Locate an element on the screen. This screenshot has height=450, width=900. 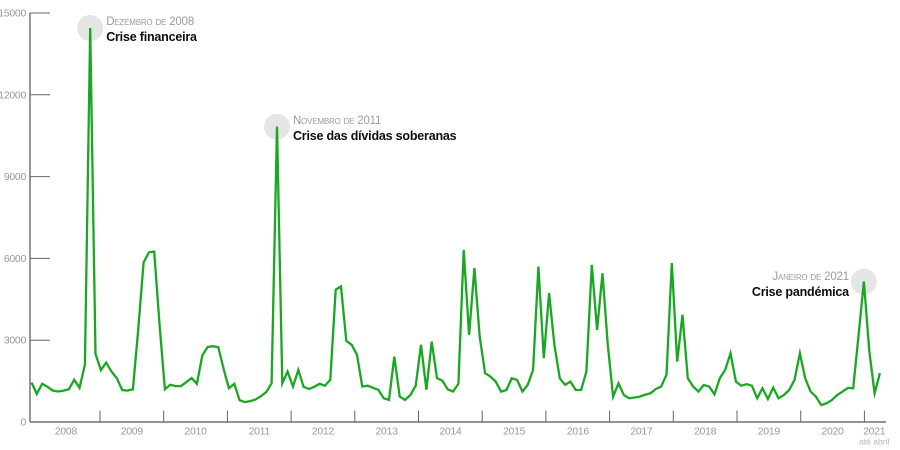
annotation-date: Dezembro de 2008 is located at coordinates (150, 21).